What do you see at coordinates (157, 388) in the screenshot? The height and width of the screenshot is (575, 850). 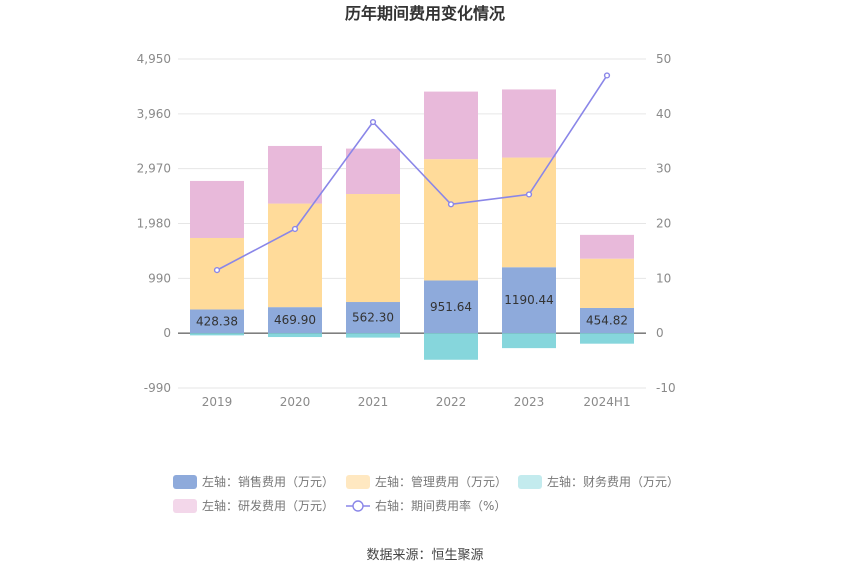 I see `left-tick-label: -990` at bounding box center [157, 388].